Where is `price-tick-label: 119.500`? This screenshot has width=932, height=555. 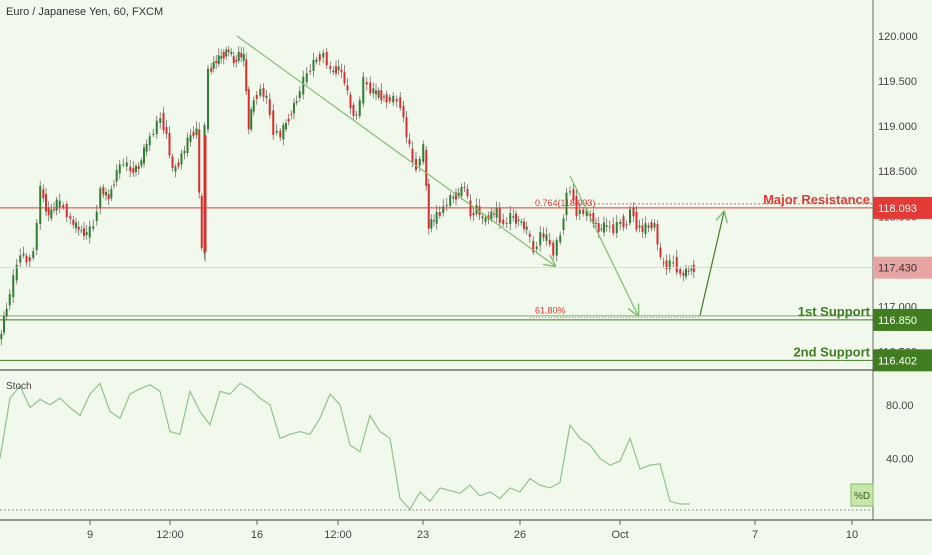 price-tick-label: 119.500 is located at coordinates (897, 82).